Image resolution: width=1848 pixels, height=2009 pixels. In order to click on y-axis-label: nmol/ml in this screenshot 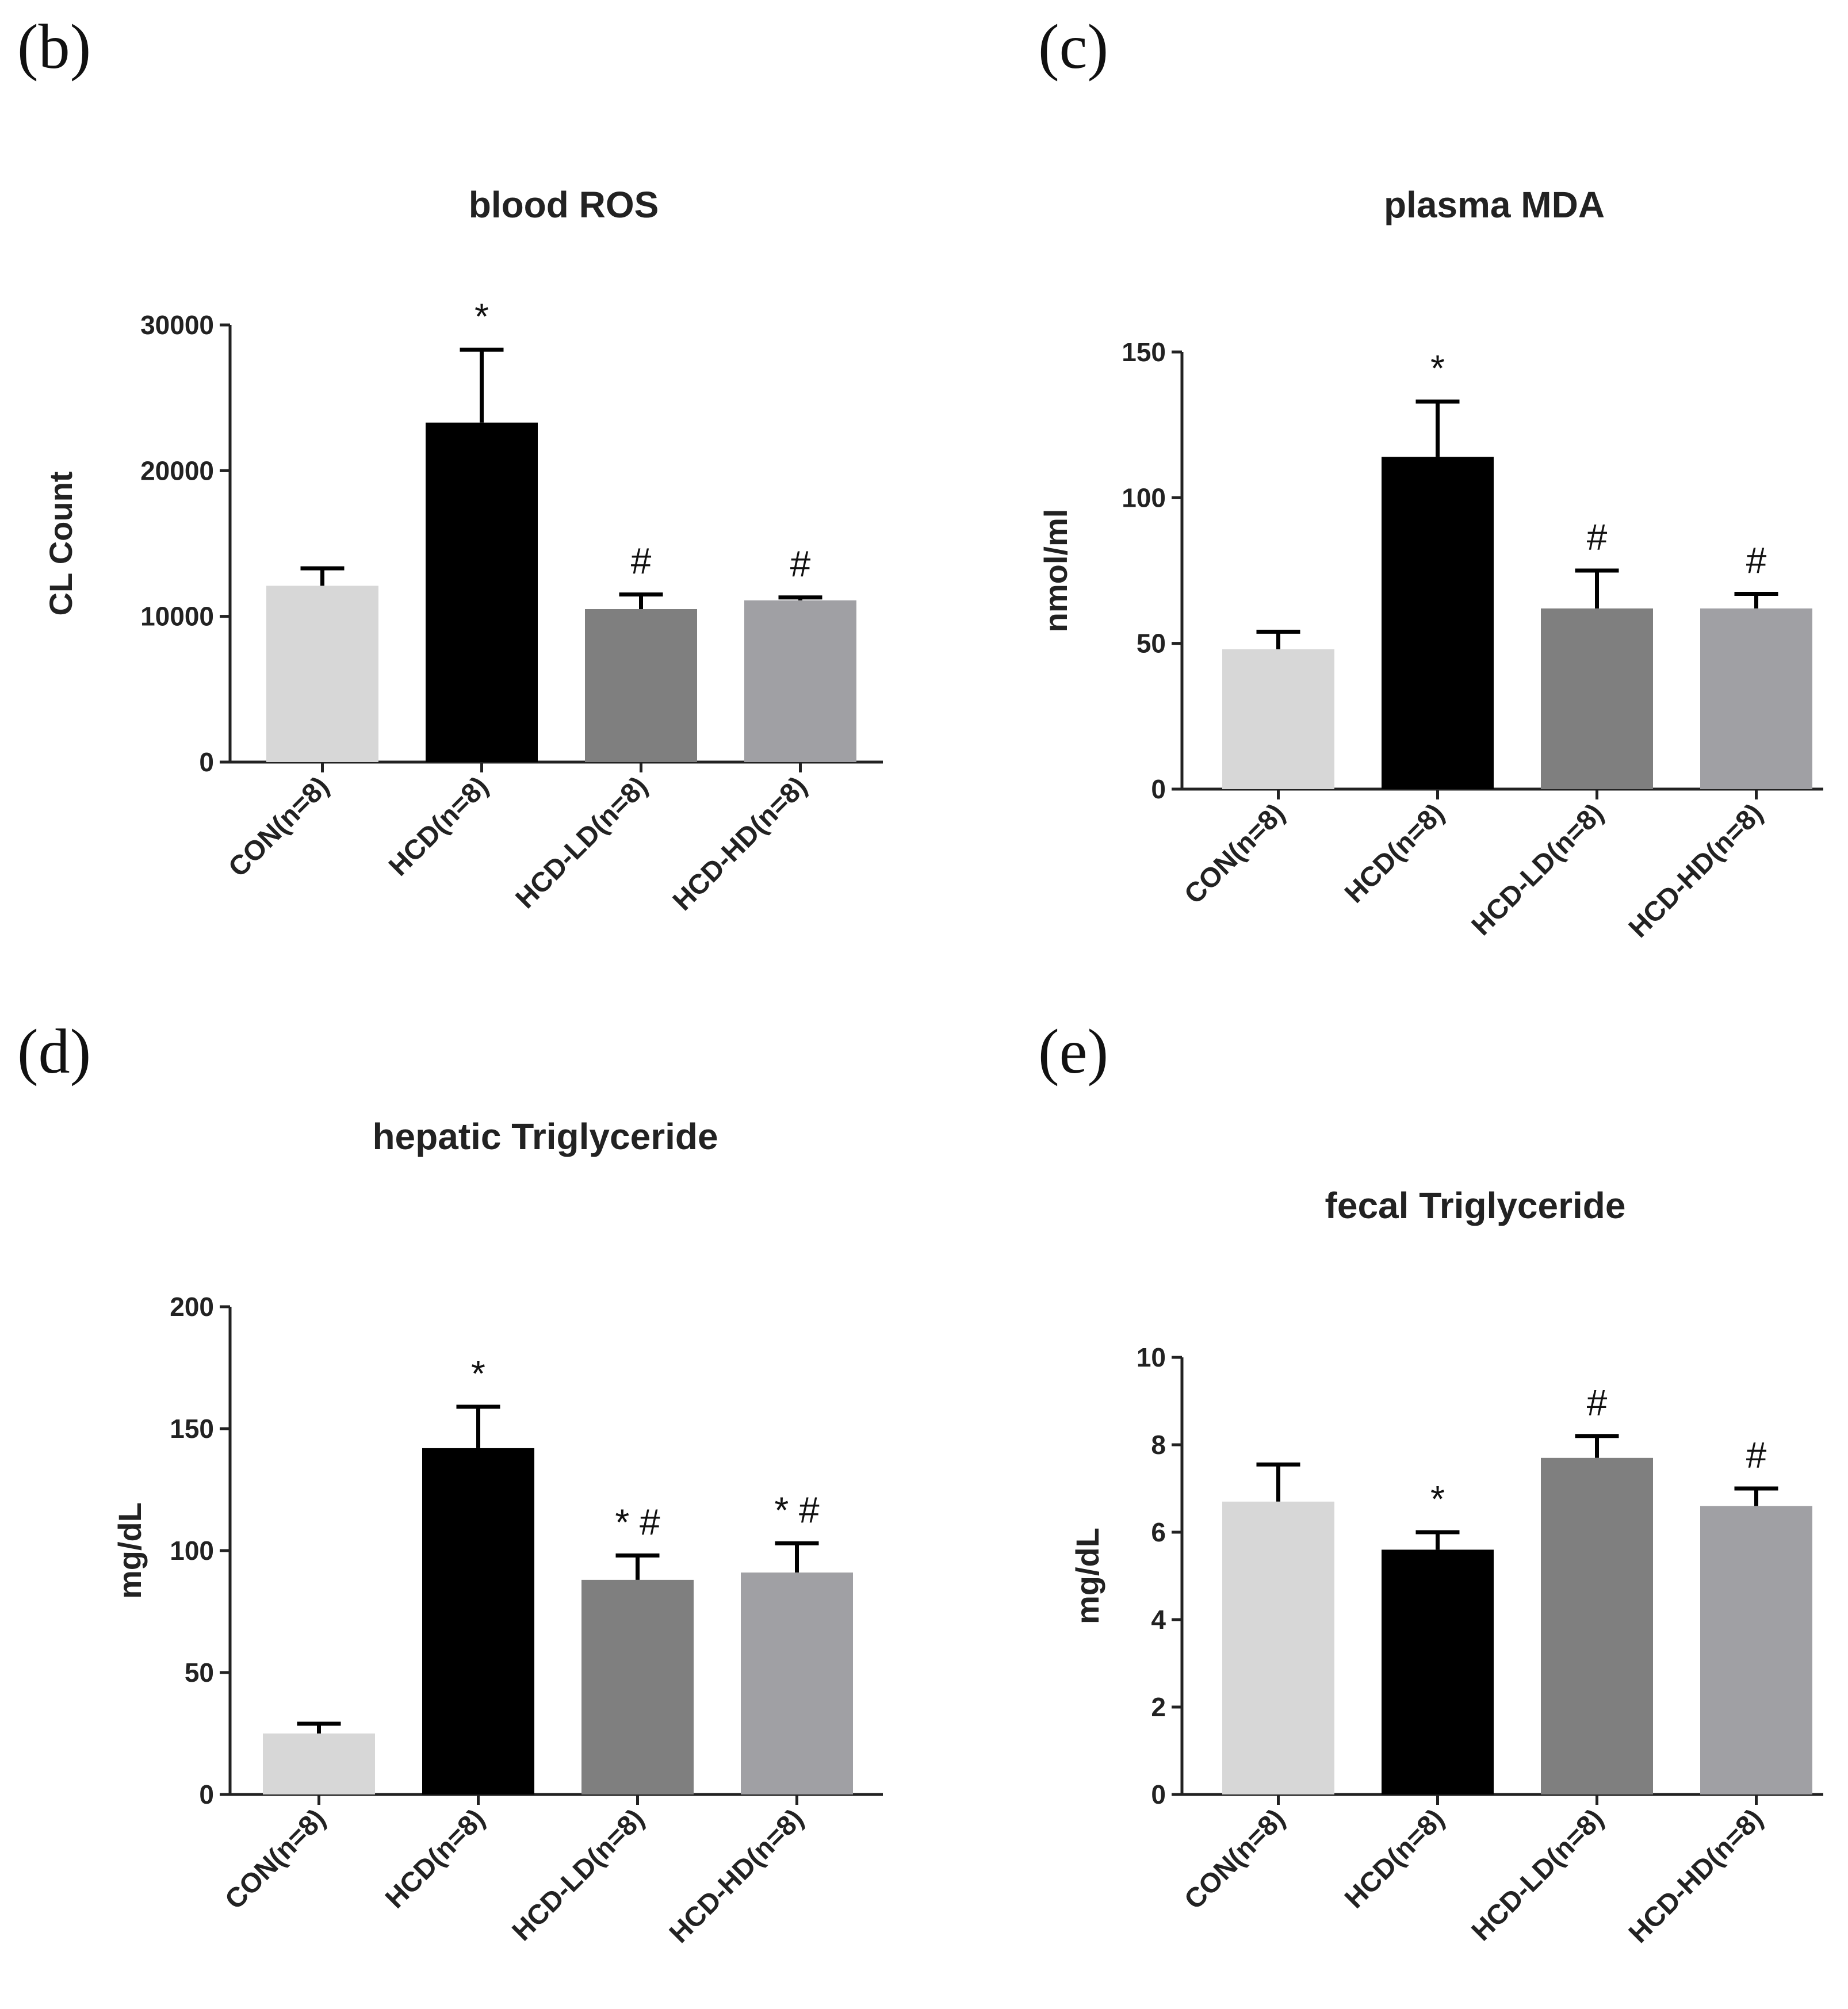, I will do `click(1056, 571)`.